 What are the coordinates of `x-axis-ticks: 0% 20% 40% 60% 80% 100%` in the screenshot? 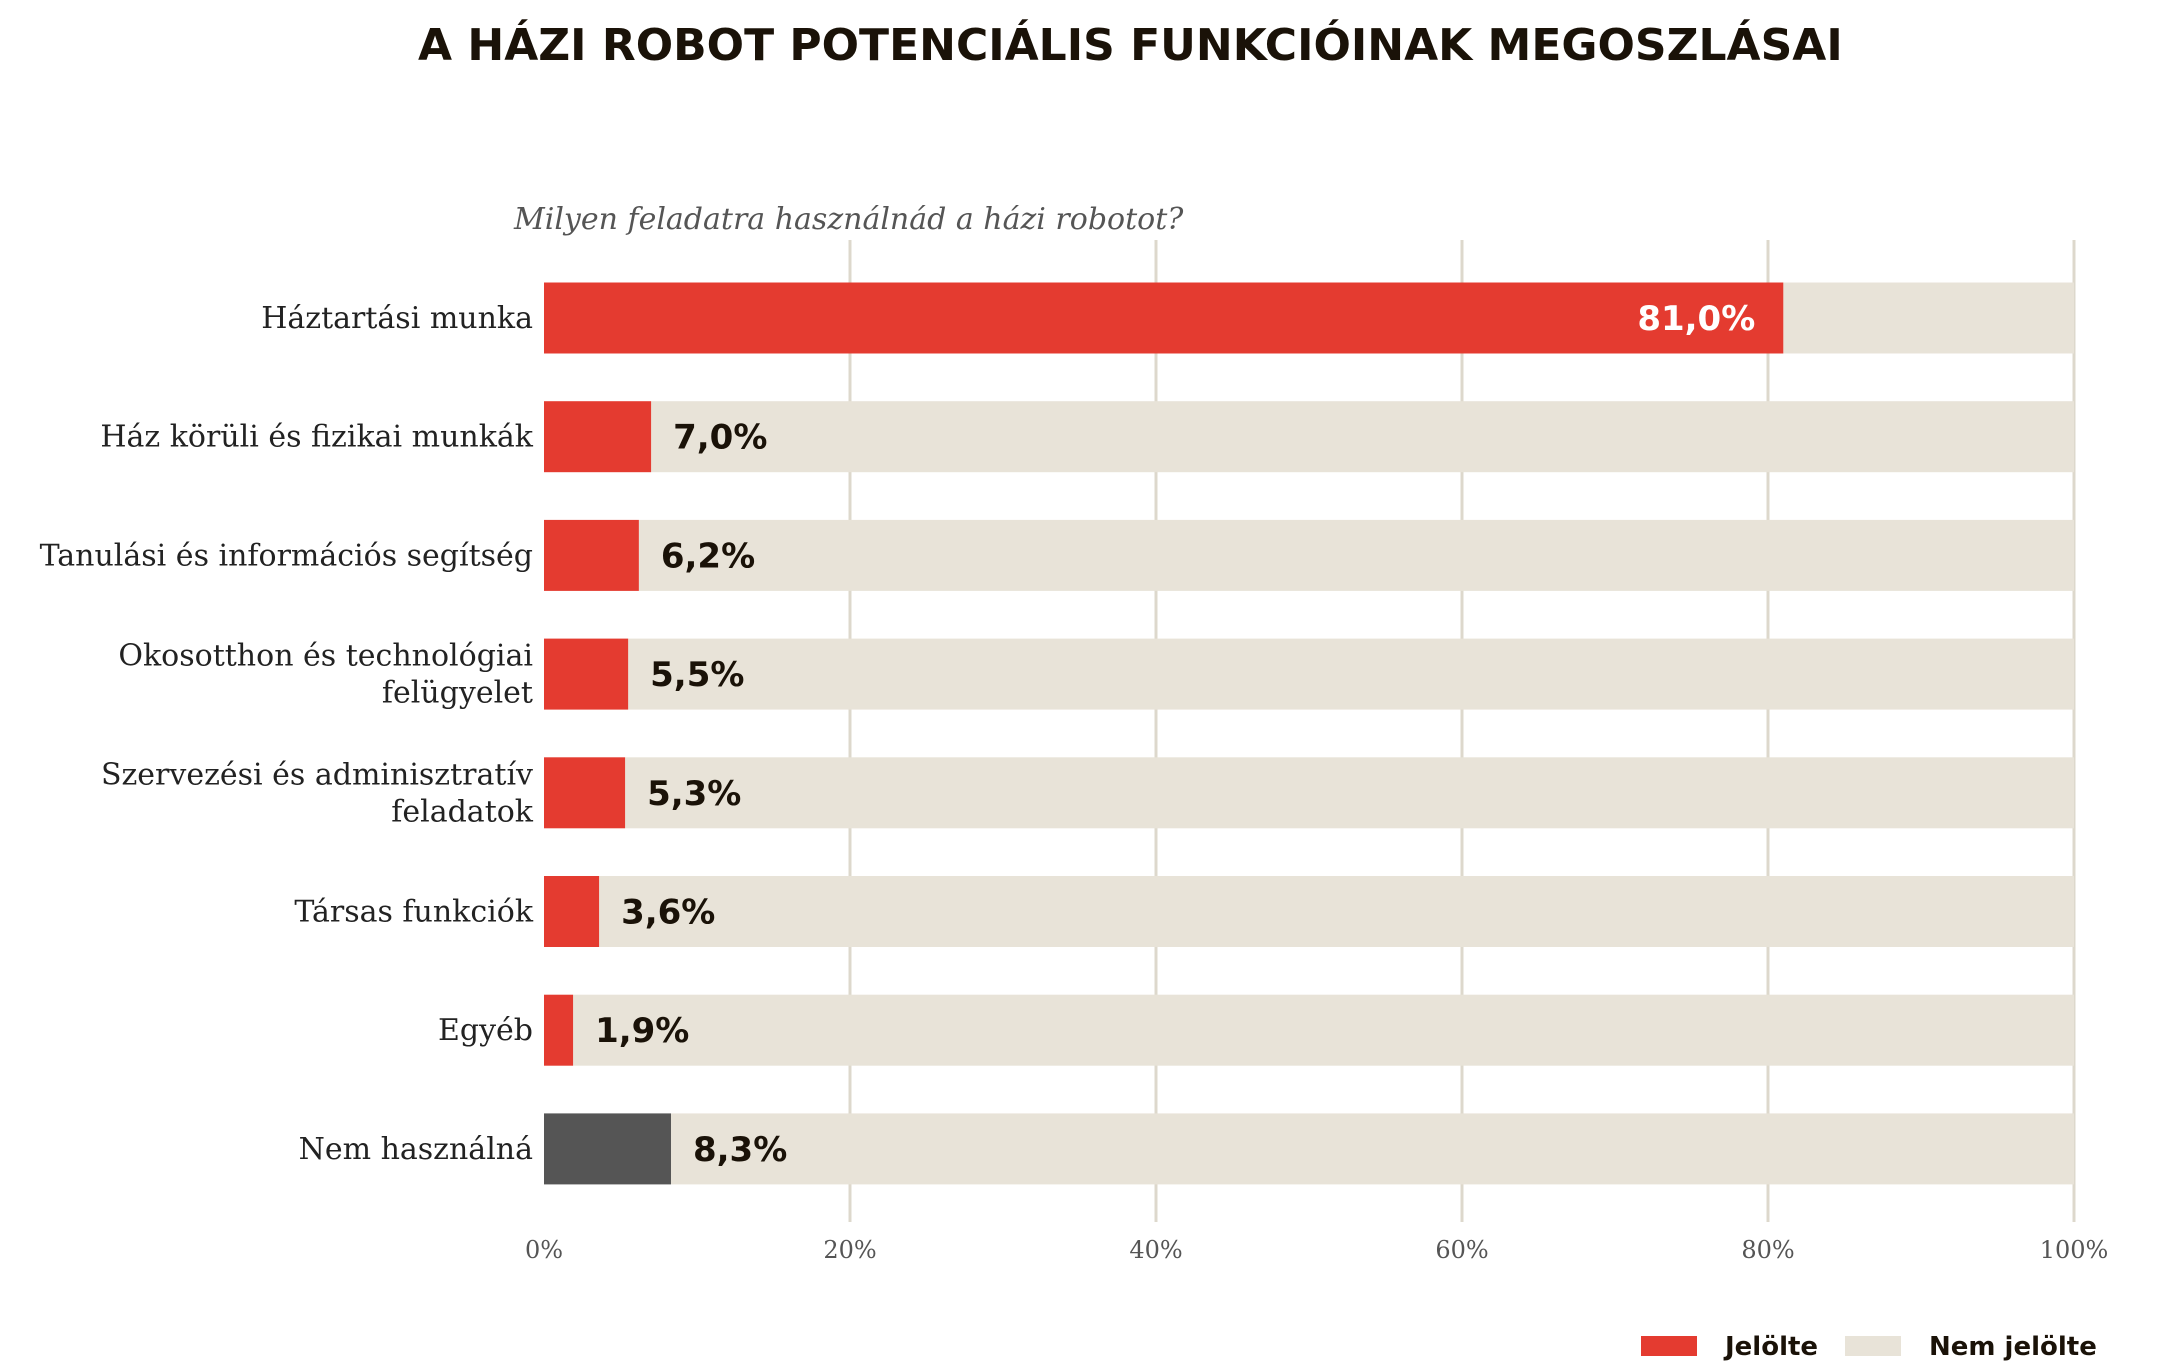 It's located at (1316, 1250).